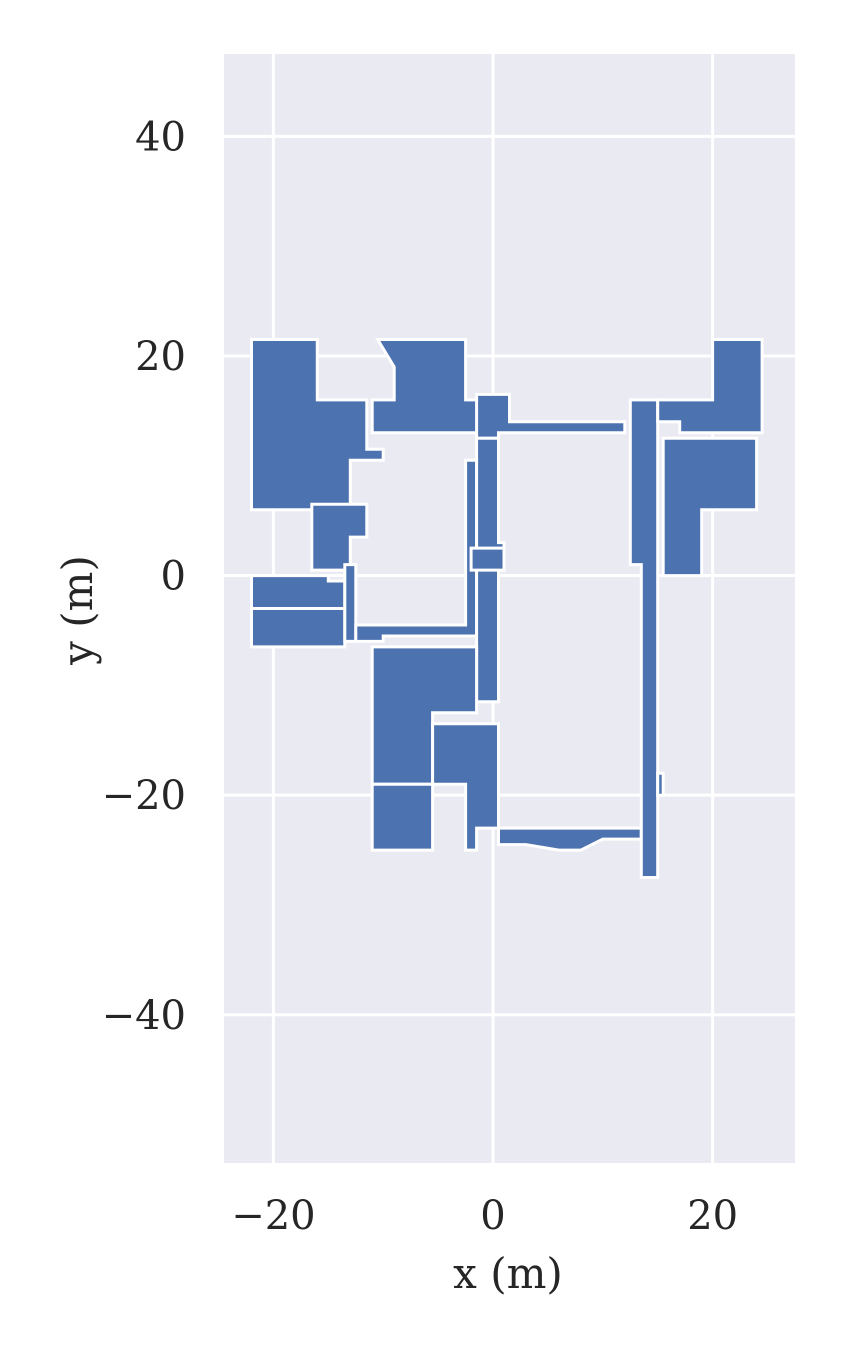  I want to click on y-tick-label: −40, so click(144, 1016).